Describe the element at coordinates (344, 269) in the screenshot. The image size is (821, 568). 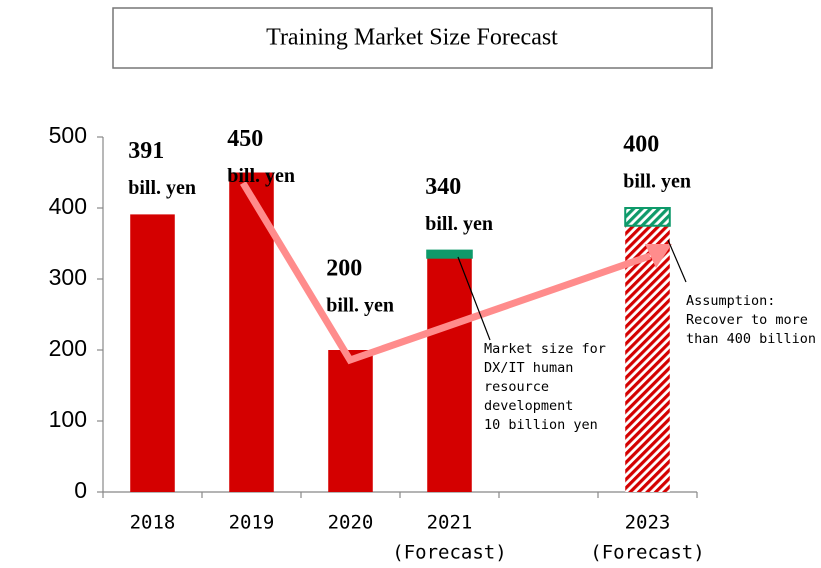
I see `value-label: 200` at that location.